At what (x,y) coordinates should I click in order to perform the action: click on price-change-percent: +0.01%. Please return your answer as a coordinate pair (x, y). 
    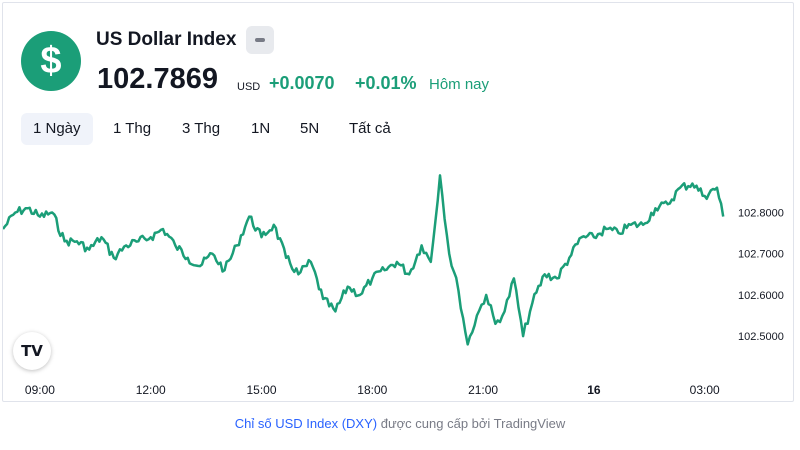
    Looking at the image, I should click on (386, 83).